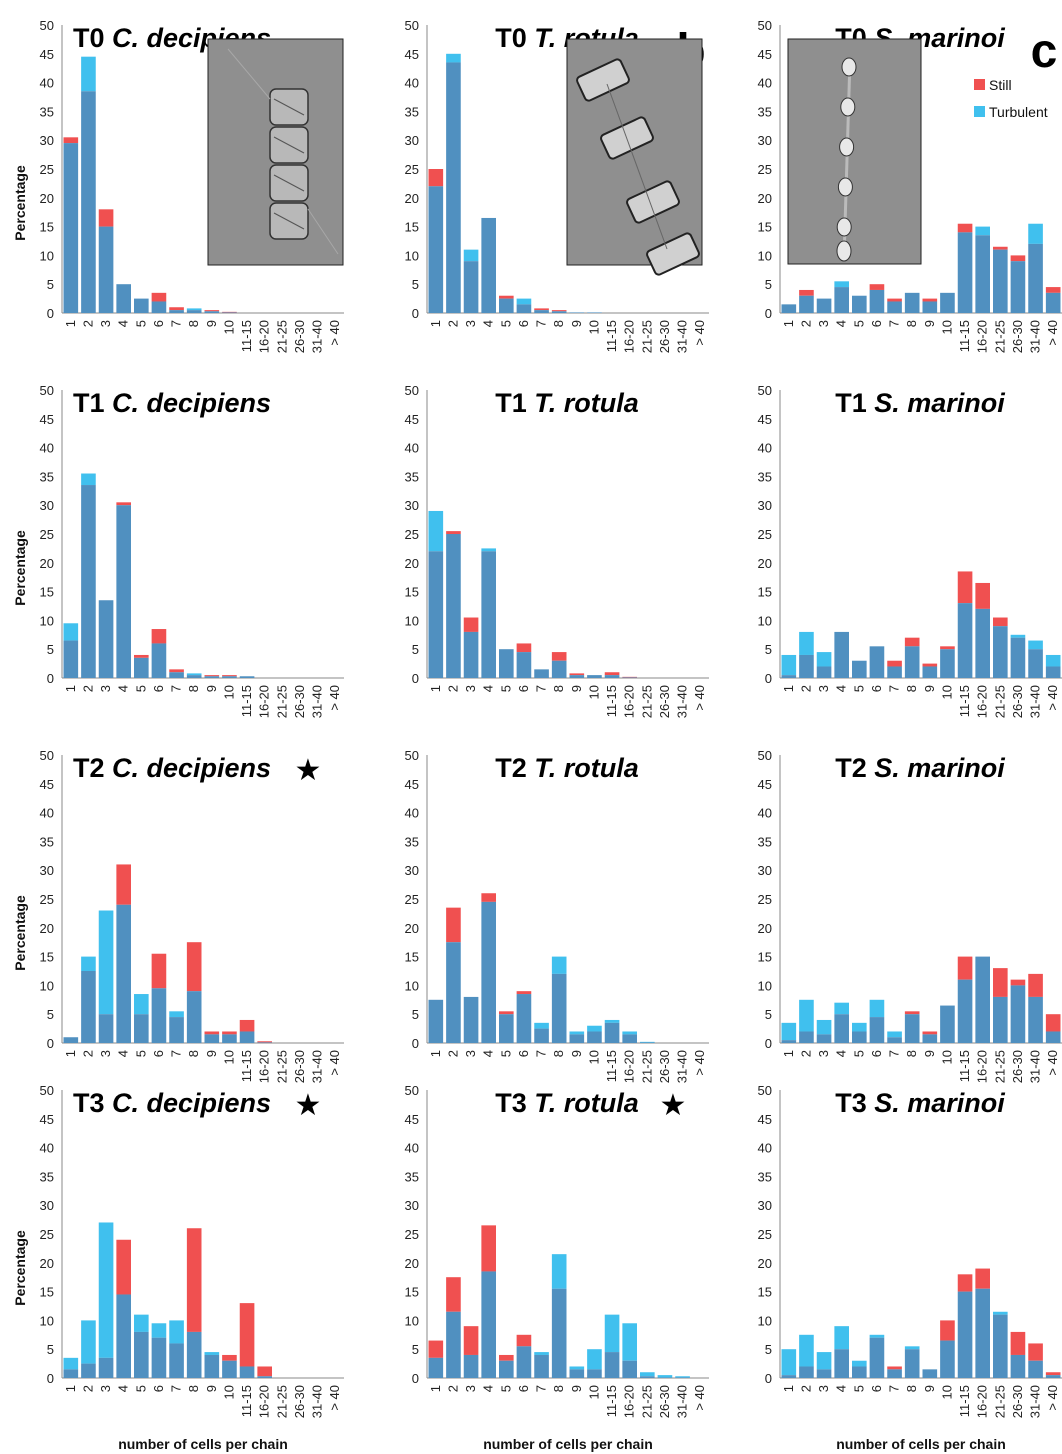 The height and width of the screenshot is (1454, 1062). I want to click on y-tick-label: 35, so click(412, 841).